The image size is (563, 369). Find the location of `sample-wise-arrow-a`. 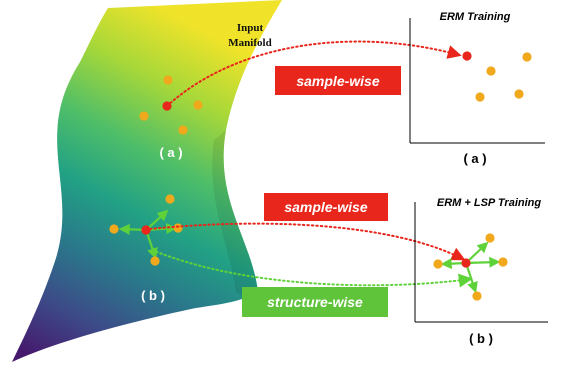

sample-wise-arrow-a is located at coordinates (314, 73).